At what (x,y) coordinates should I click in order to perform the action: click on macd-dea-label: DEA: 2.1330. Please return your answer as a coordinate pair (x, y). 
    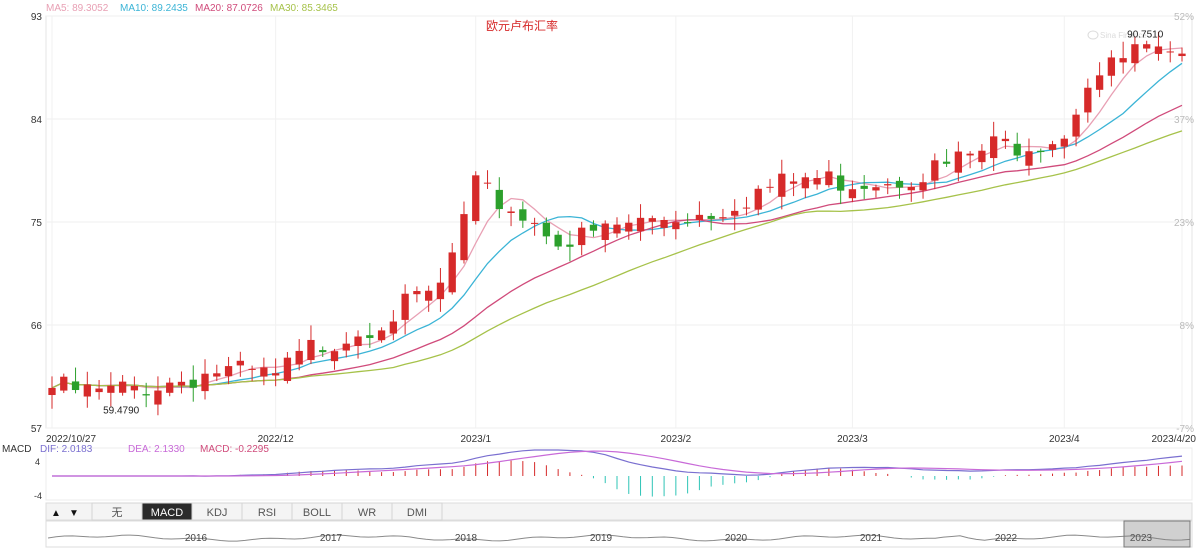
    Looking at the image, I should click on (156, 449).